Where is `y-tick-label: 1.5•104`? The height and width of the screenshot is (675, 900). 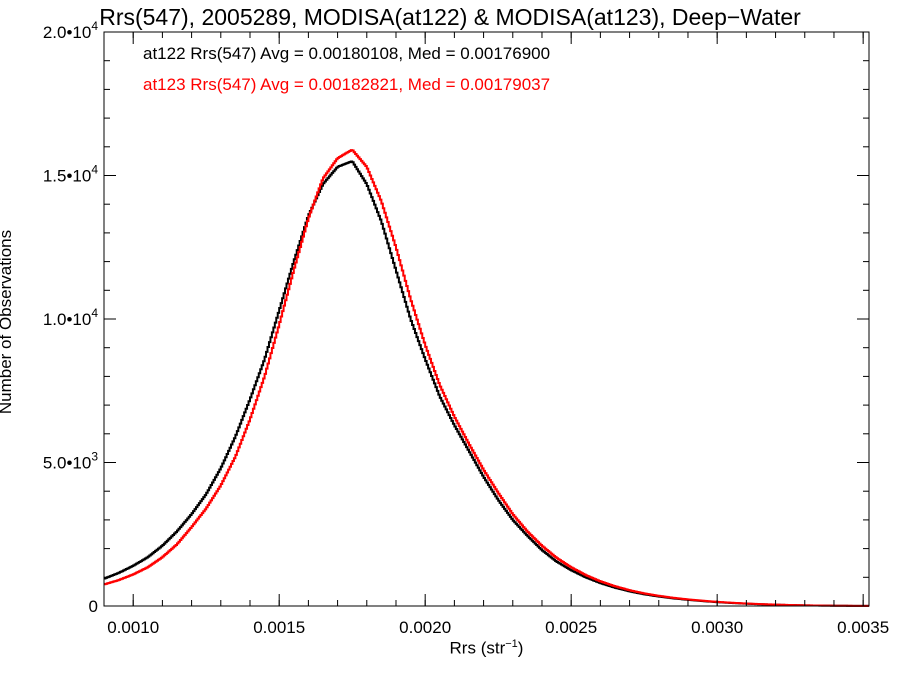
y-tick-label: 1.5•104 is located at coordinates (71, 174).